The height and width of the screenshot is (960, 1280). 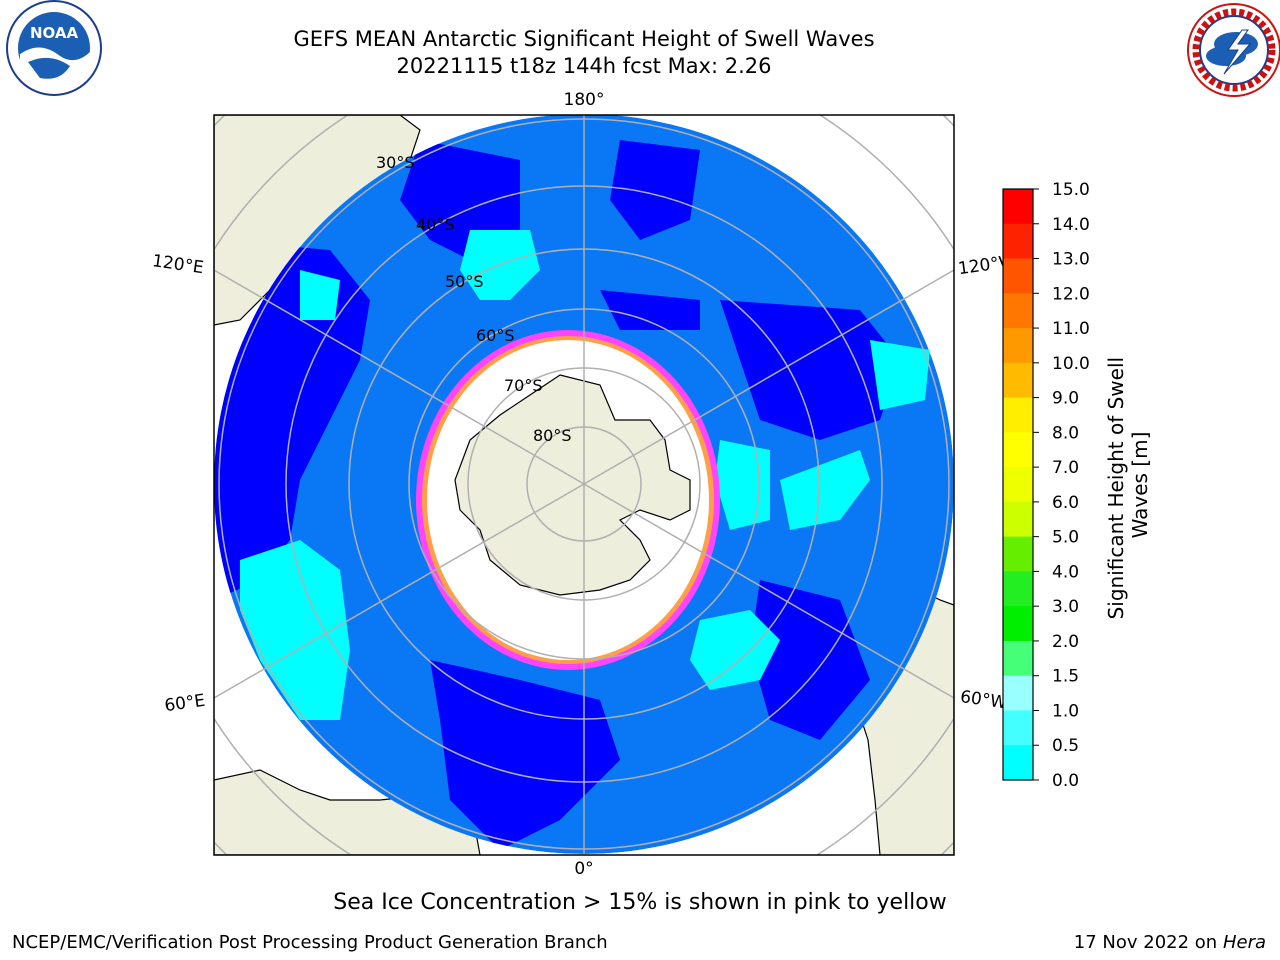 I want to click on colorbar-tick-label: 7.0, so click(x=1065, y=468).